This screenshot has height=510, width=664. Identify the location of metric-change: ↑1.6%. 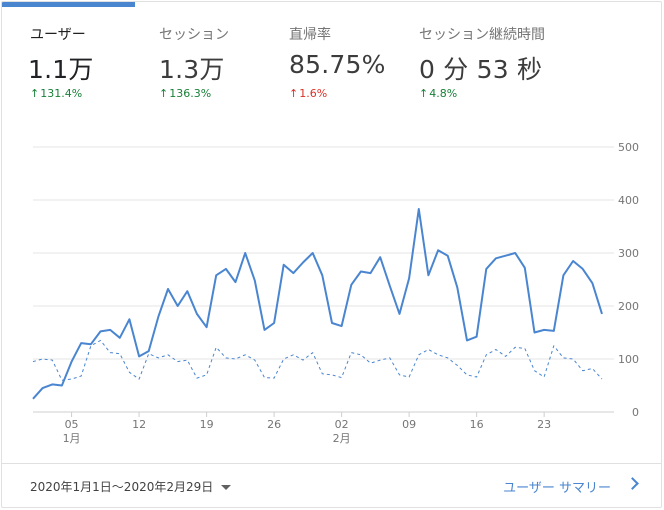
(308, 93).